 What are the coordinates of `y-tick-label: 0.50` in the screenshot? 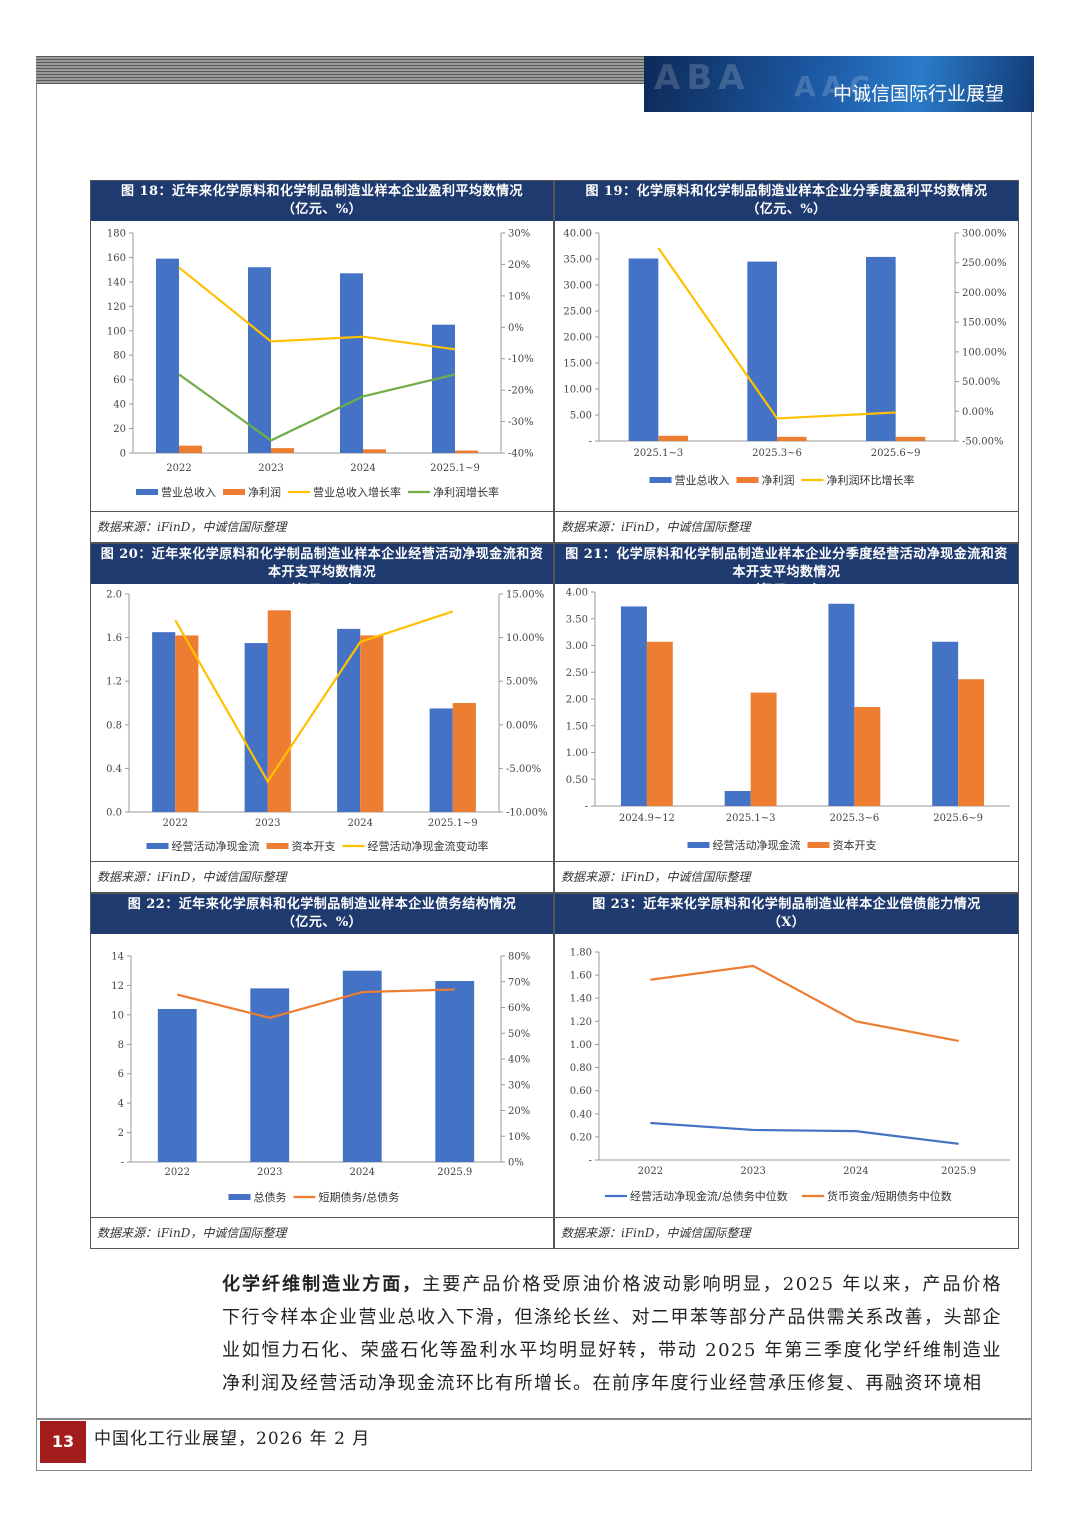 It's located at (577, 780).